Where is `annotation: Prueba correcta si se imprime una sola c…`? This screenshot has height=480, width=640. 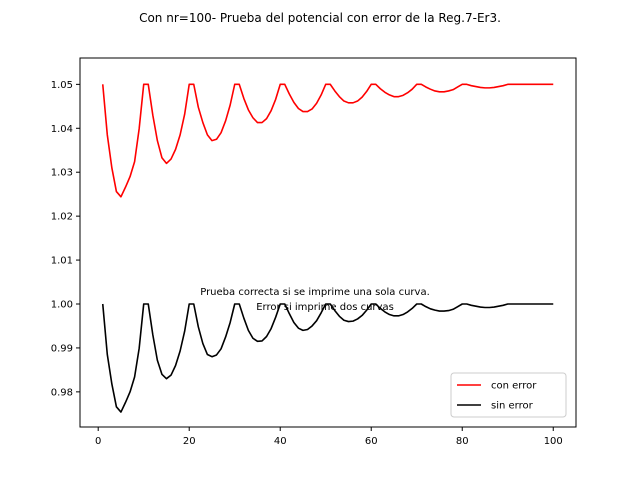
annotation: Prueba correcta si se imprime una sola c… is located at coordinates (315, 300).